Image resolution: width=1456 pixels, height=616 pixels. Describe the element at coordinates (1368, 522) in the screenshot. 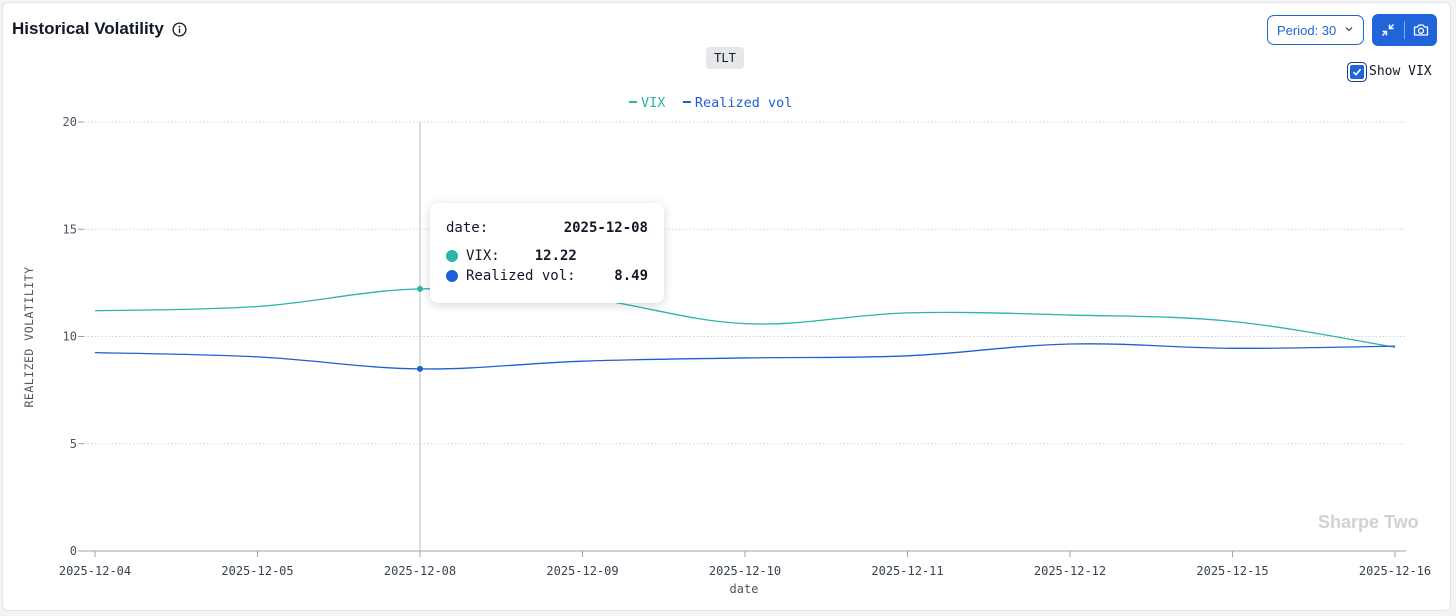

I see `watermark: Sharpe Two` at that location.